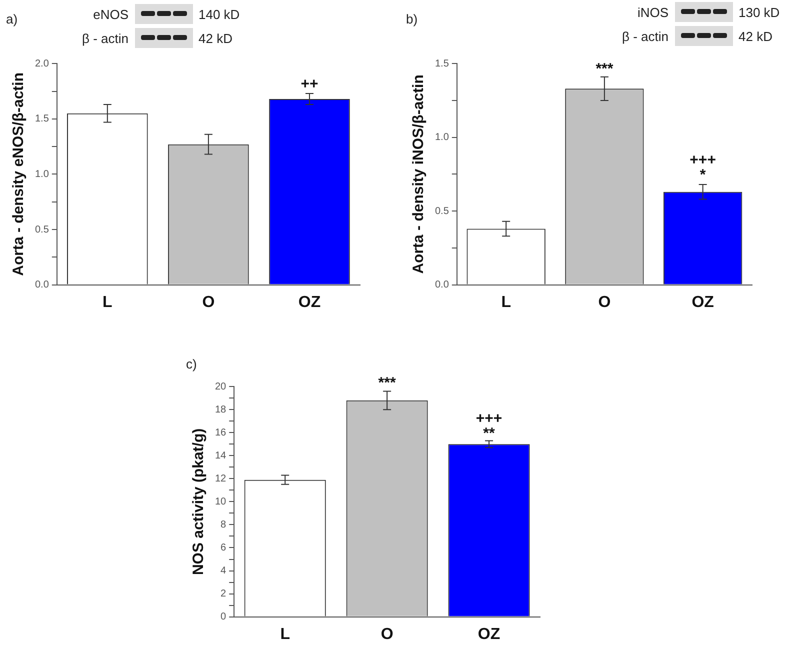 The width and height of the screenshot is (792, 652). What do you see at coordinates (223, 594) in the screenshot?
I see `y-tick-label: 2` at bounding box center [223, 594].